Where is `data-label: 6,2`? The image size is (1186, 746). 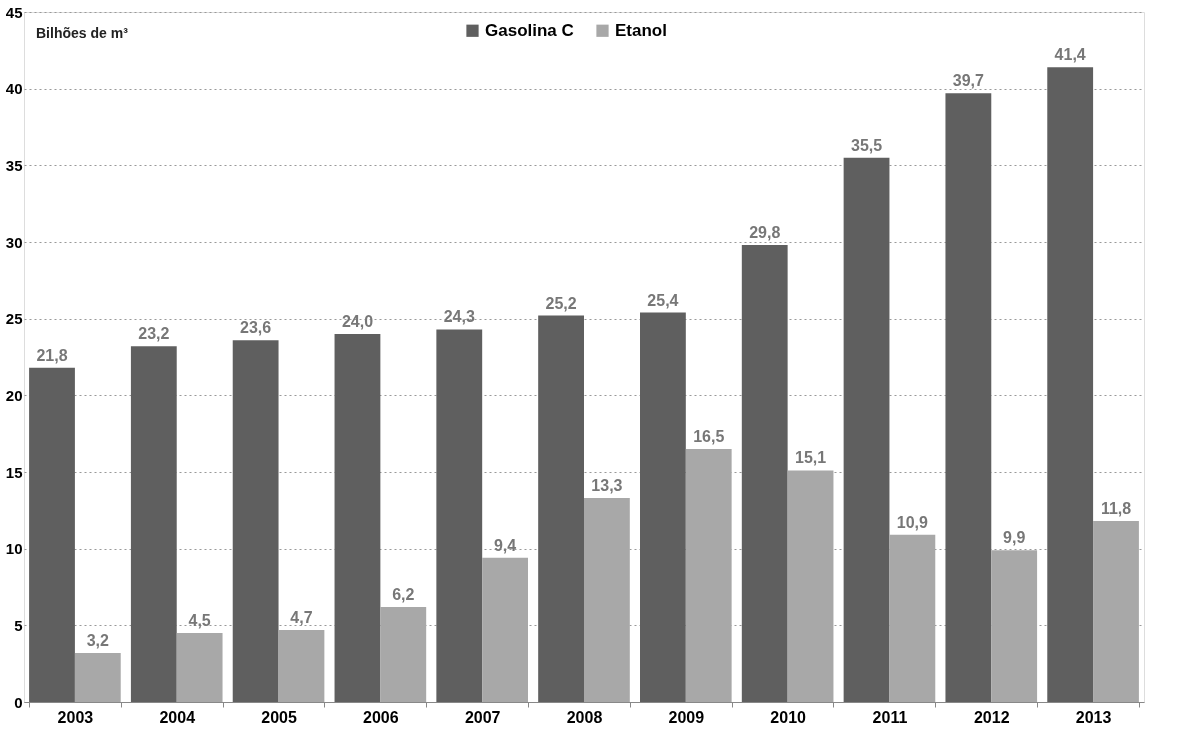
data-label: 6,2 is located at coordinates (403, 594).